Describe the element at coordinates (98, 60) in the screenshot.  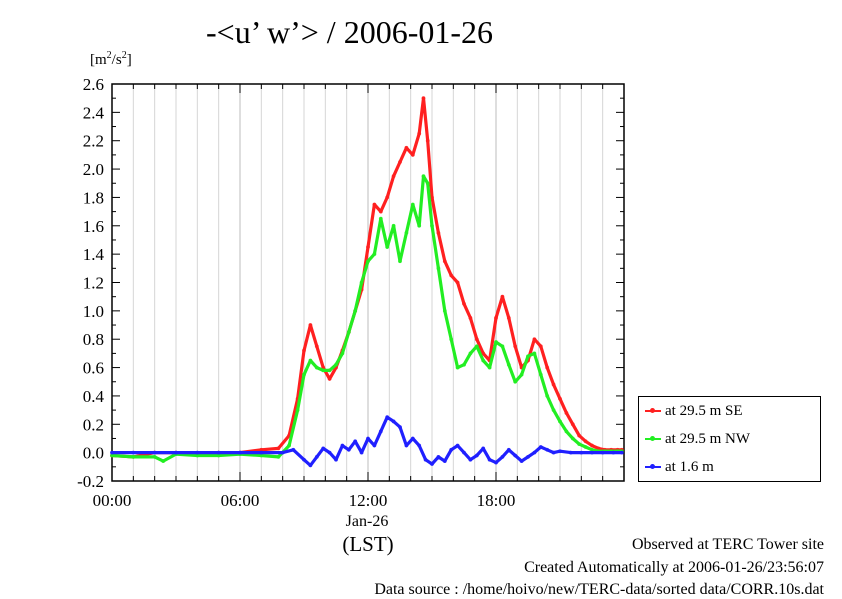
I see `unit-base: [m` at that location.